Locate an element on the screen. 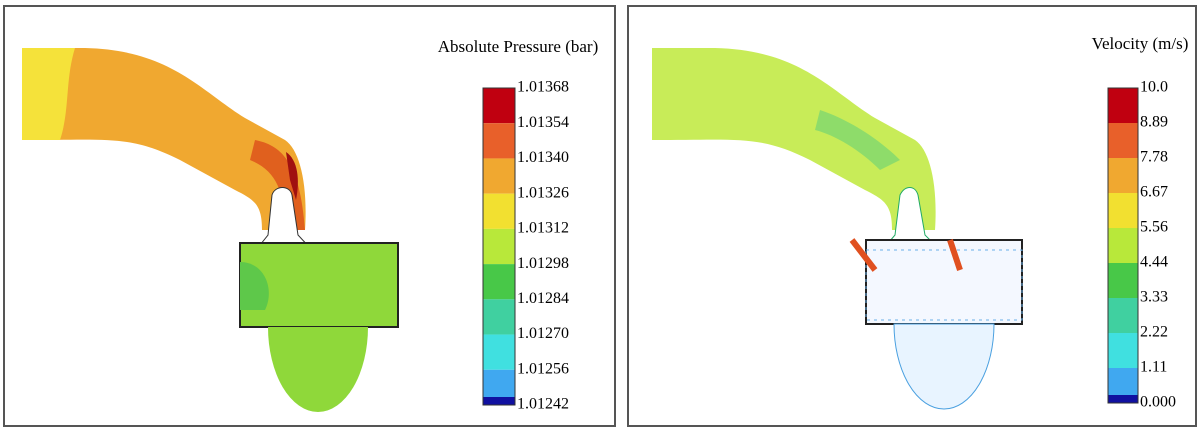  colorbar-label: 2.22 is located at coordinates (1154, 332).